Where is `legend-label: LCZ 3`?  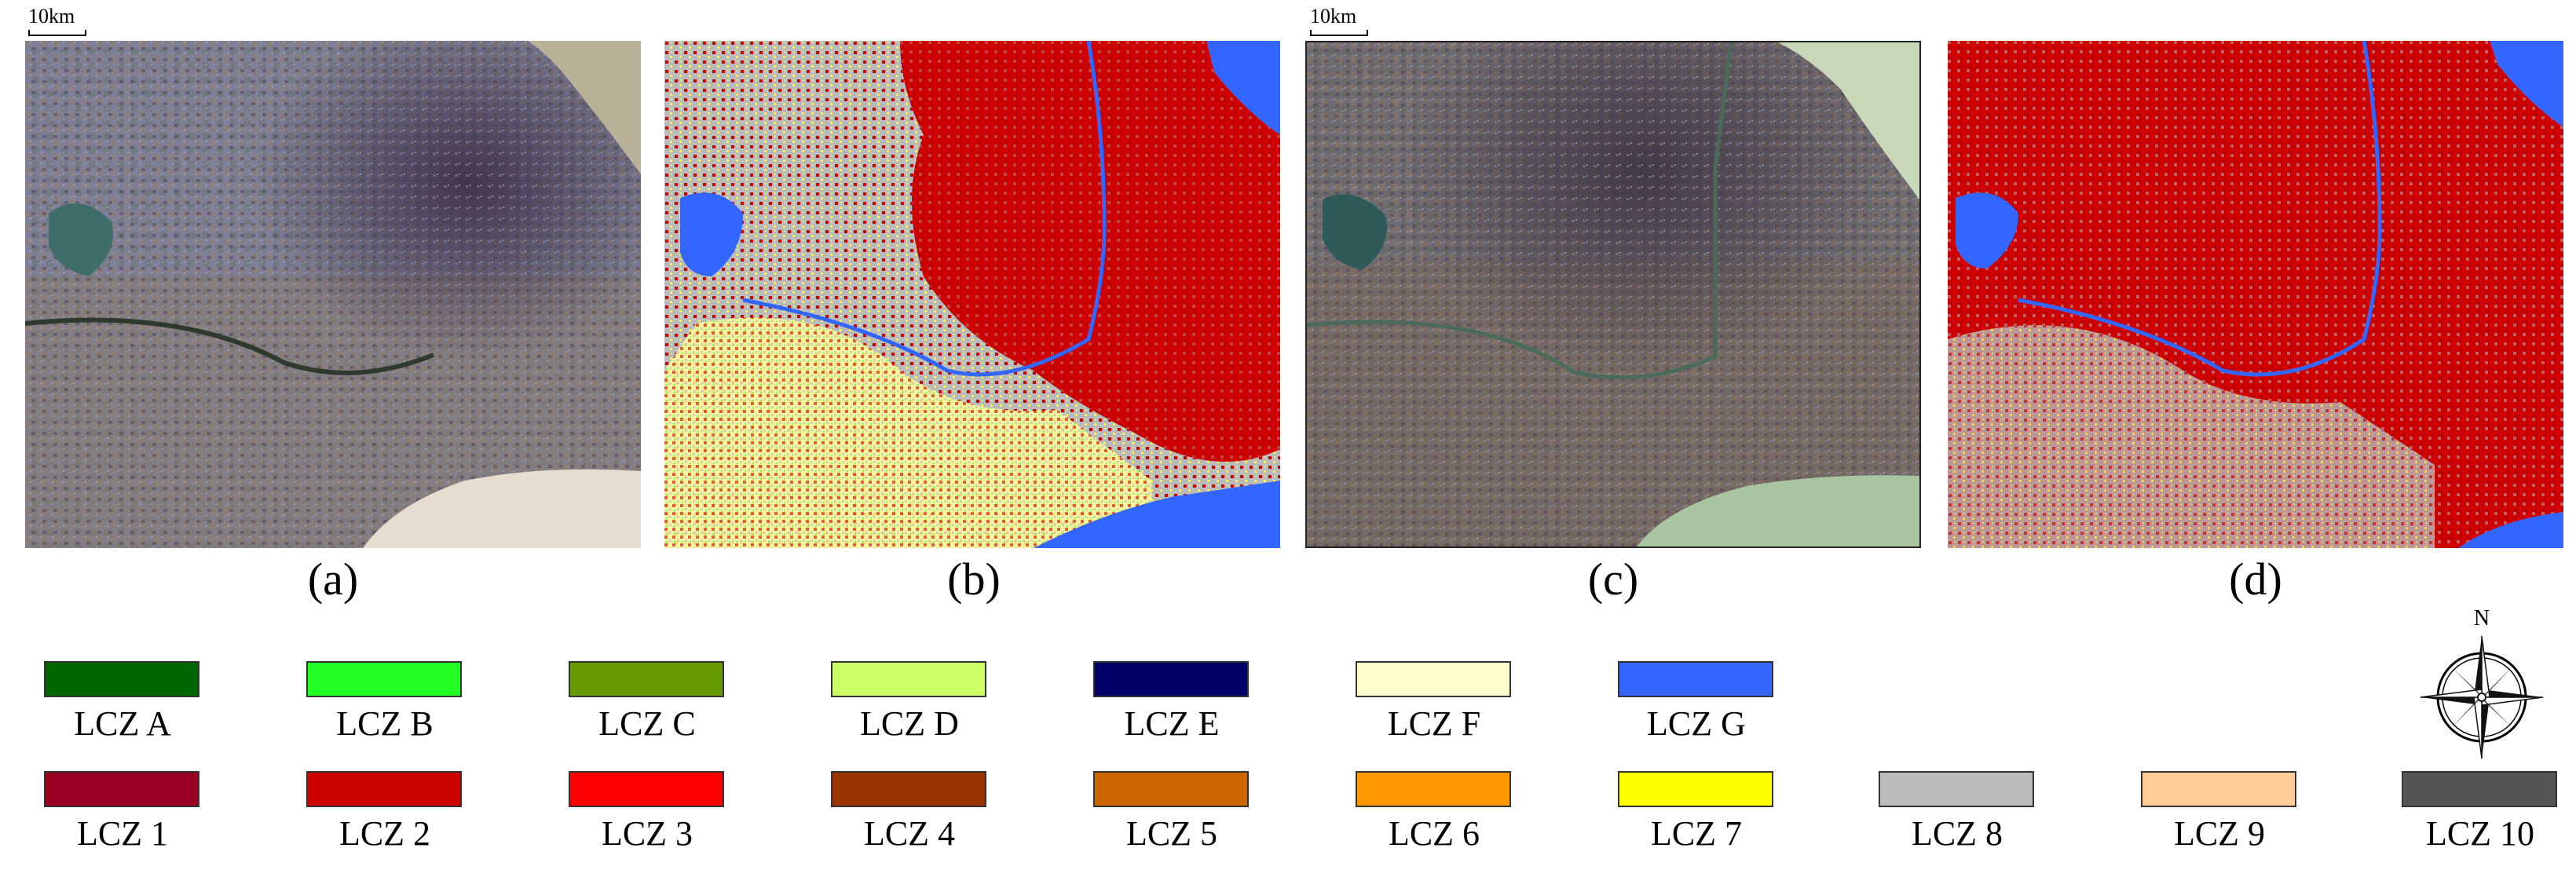
legend-label: LCZ 3 is located at coordinates (647, 833).